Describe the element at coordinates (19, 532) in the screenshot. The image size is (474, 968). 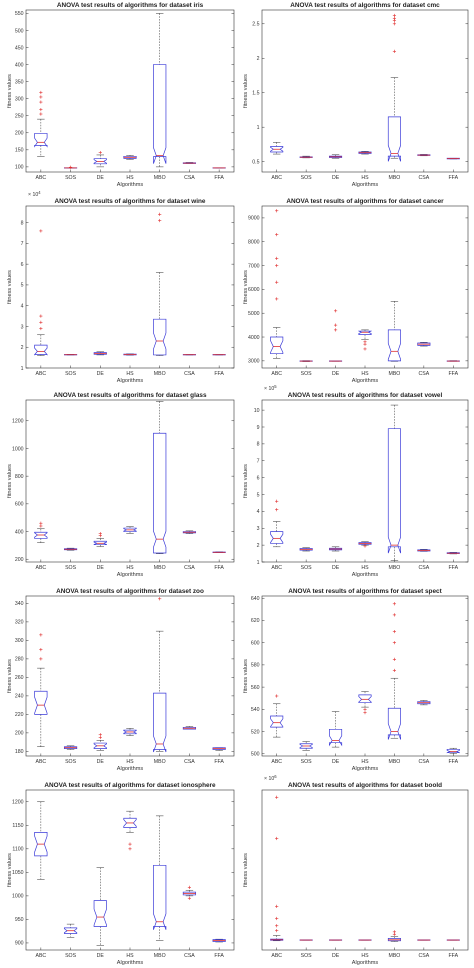
I see `y-tick-label: 400` at that location.